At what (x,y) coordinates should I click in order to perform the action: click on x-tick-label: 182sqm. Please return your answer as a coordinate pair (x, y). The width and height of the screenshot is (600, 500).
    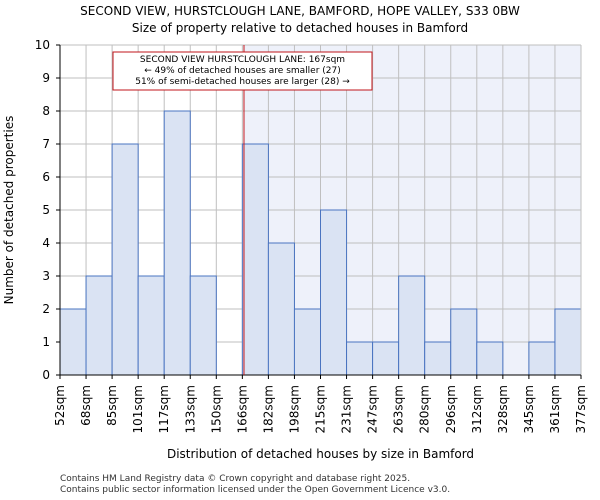
    Looking at the image, I should click on (268, 409).